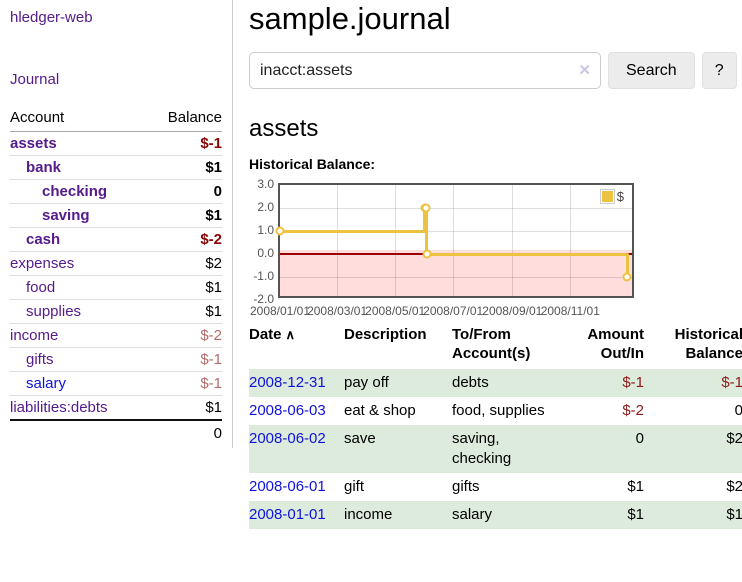  I want to click on table-row: 2008-06-01 gift gifts $1 $2, so click(495, 487).